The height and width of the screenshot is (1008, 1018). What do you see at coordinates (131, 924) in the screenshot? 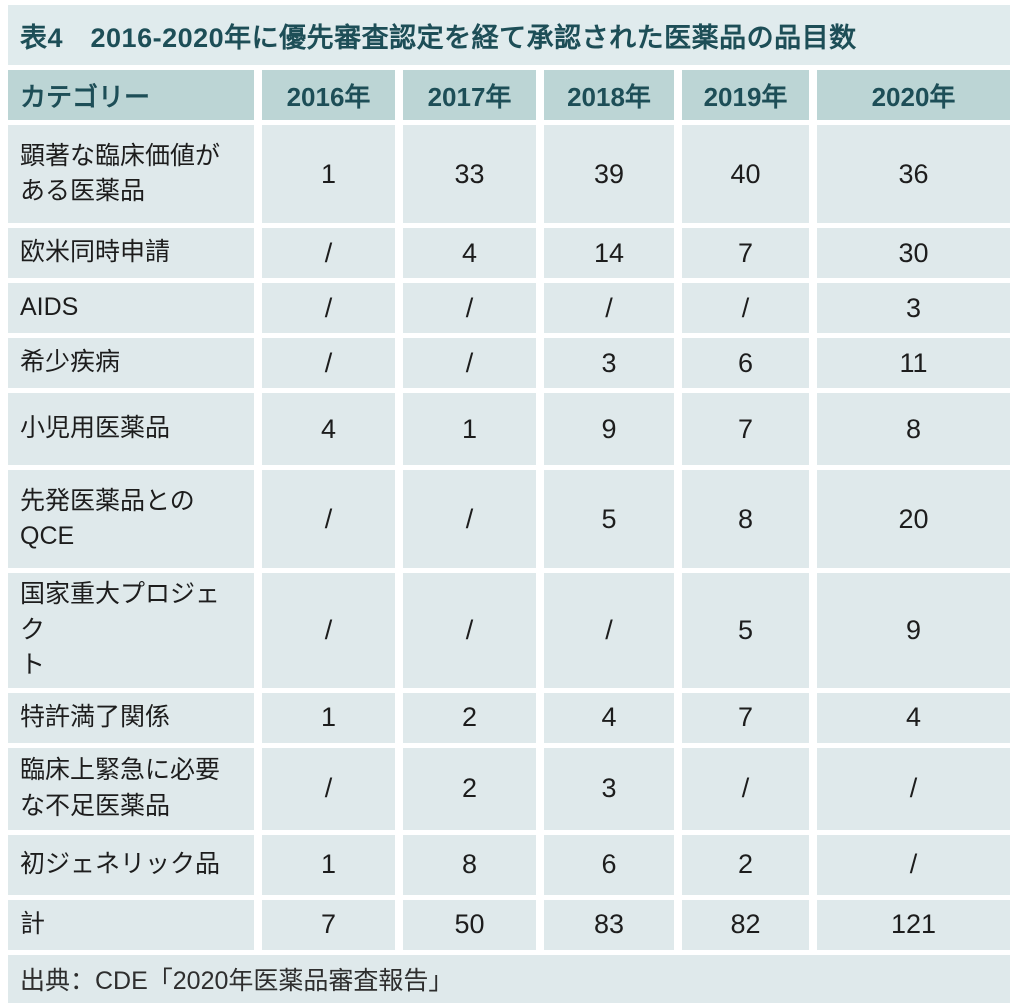
I see `category-cell: 計` at bounding box center [131, 924].